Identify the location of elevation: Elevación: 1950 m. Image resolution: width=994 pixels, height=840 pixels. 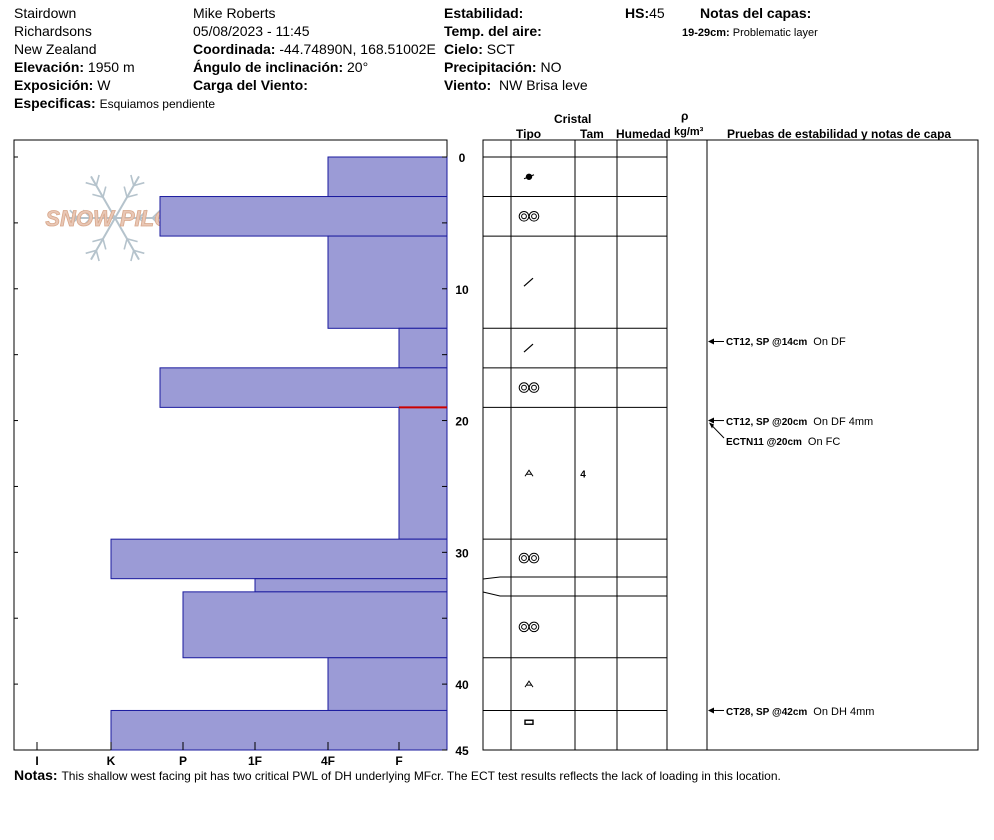
(74, 67).